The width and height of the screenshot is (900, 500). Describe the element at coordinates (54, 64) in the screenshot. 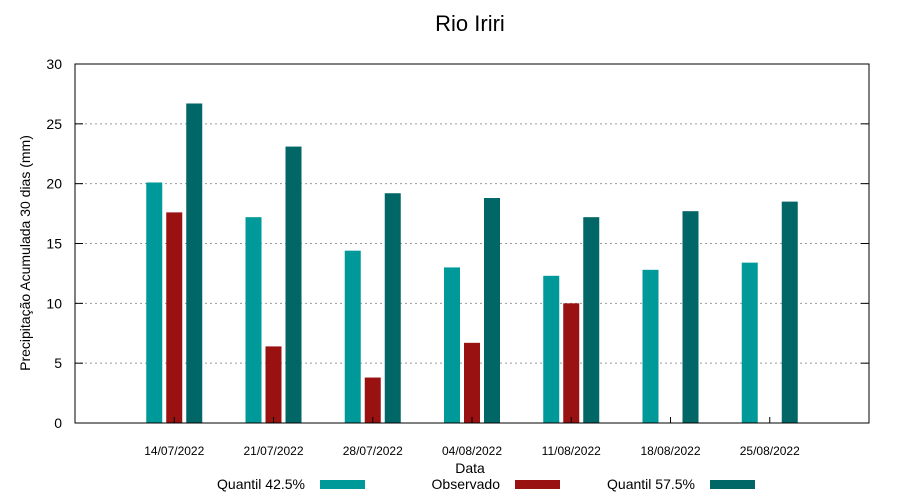

I see `y-tick-label: 30` at that location.